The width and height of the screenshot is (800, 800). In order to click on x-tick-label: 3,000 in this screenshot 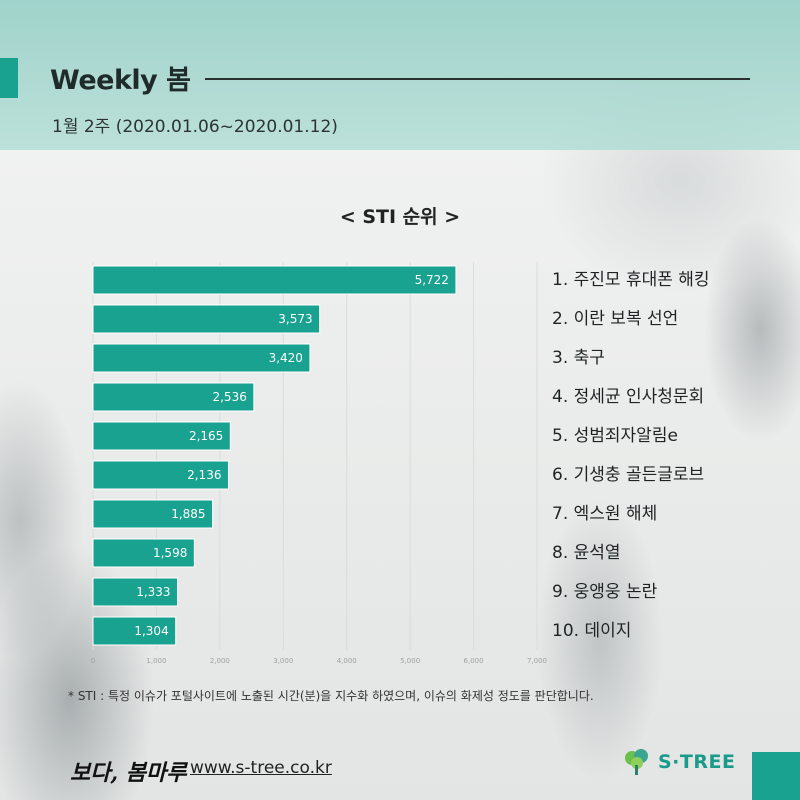, I will do `click(283, 661)`.